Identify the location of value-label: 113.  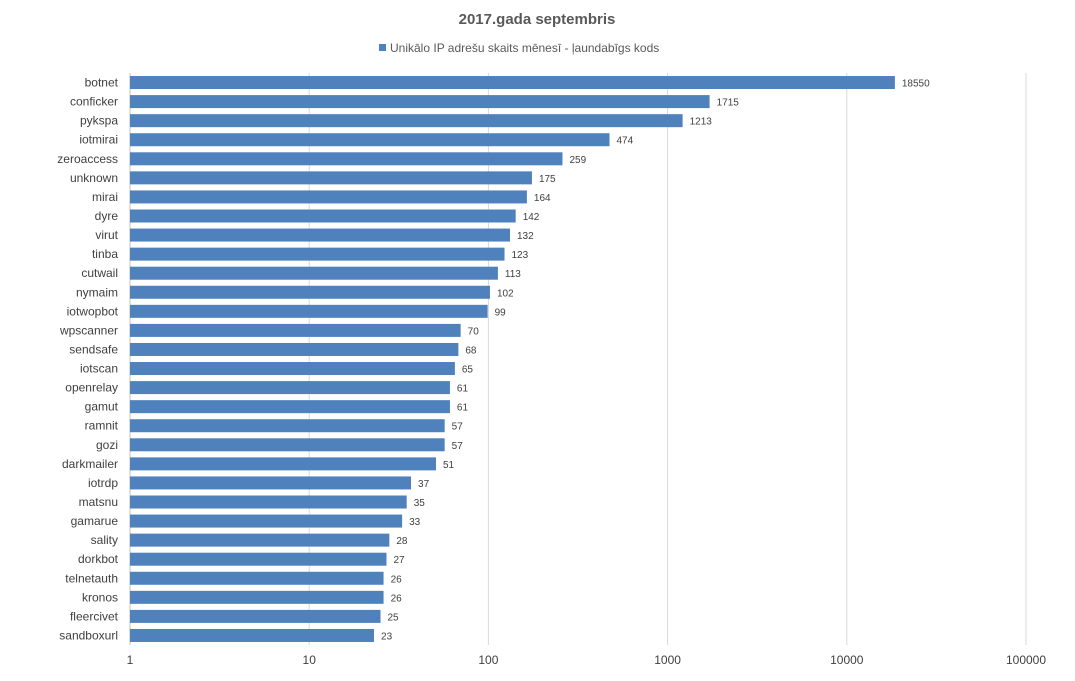
(513, 274).